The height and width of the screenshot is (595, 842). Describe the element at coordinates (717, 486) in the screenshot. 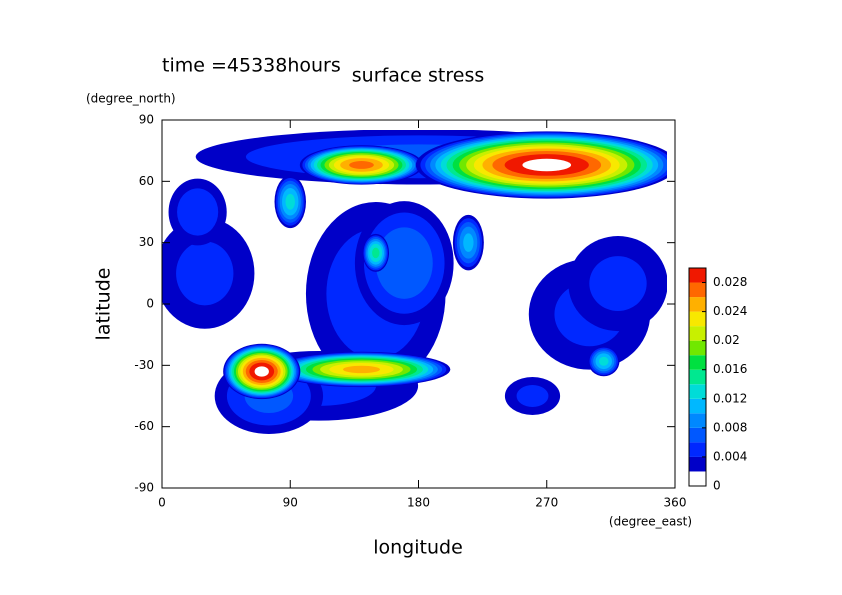

I see `colorbar-tick-label: 0` at that location.